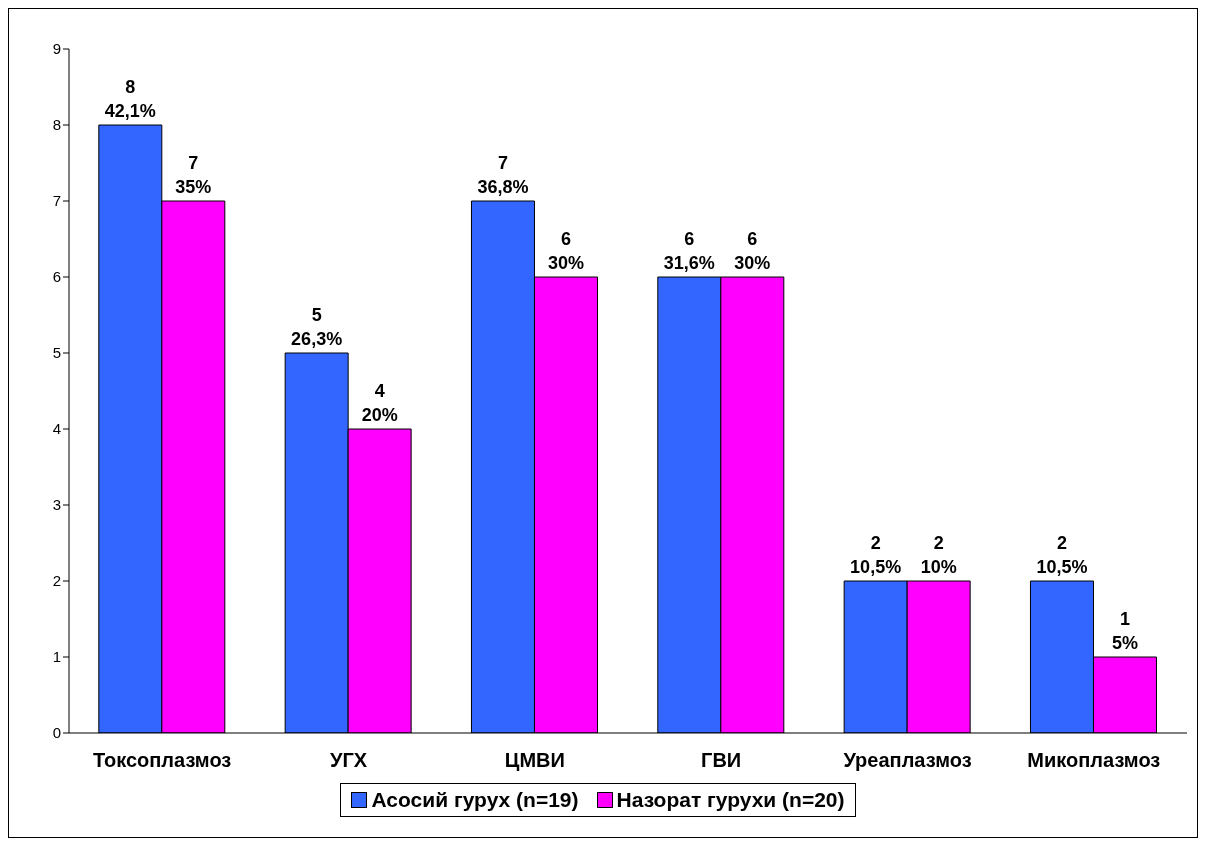  I want to click on data-label: 6 31,6%, so click(689, 251).